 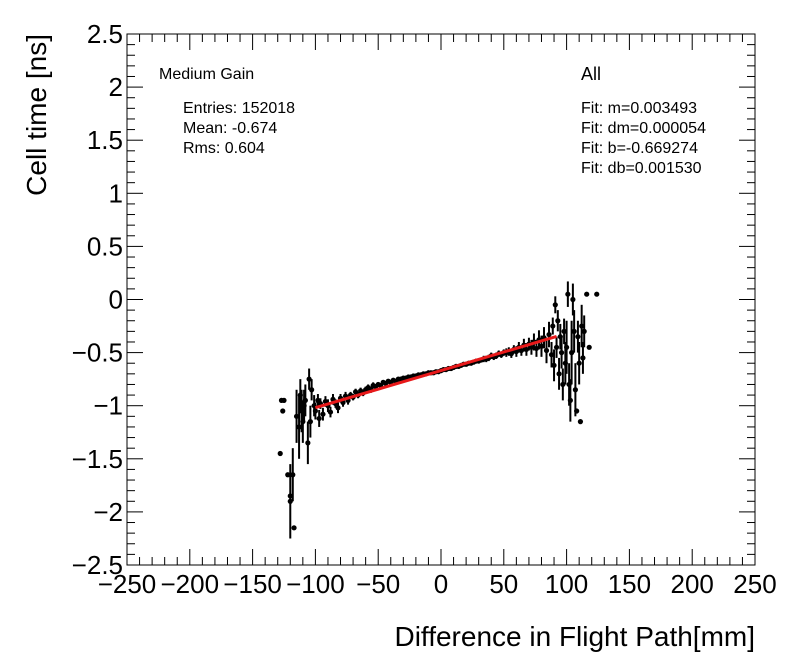 I want to click on y-tick-label: −0.5, so click(x=97, y=353).